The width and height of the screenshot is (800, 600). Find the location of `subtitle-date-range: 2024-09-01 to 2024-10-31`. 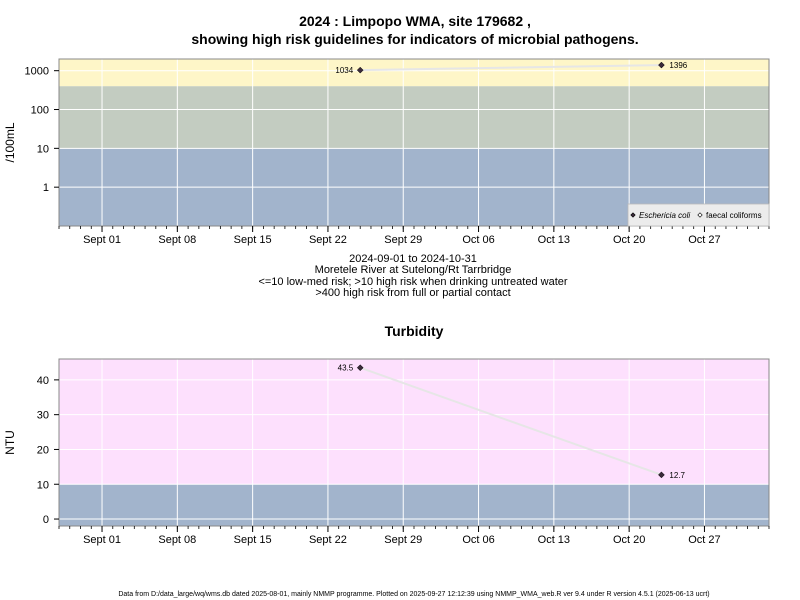

subtitle-date-range: 2024-09-01 to 2024-10-31 is located at coordinates (413, 259).